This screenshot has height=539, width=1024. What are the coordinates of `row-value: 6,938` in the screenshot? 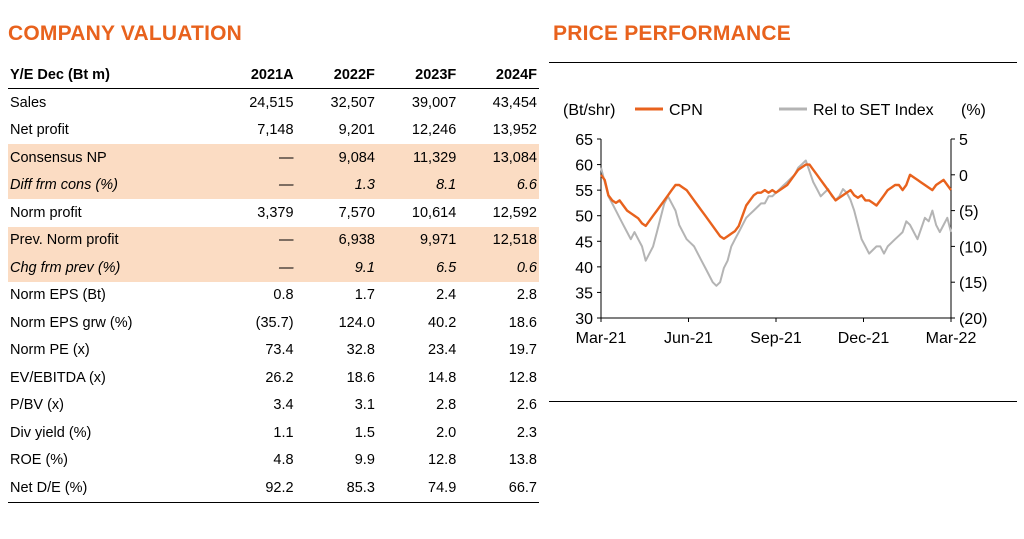 It's located at (334, 240).